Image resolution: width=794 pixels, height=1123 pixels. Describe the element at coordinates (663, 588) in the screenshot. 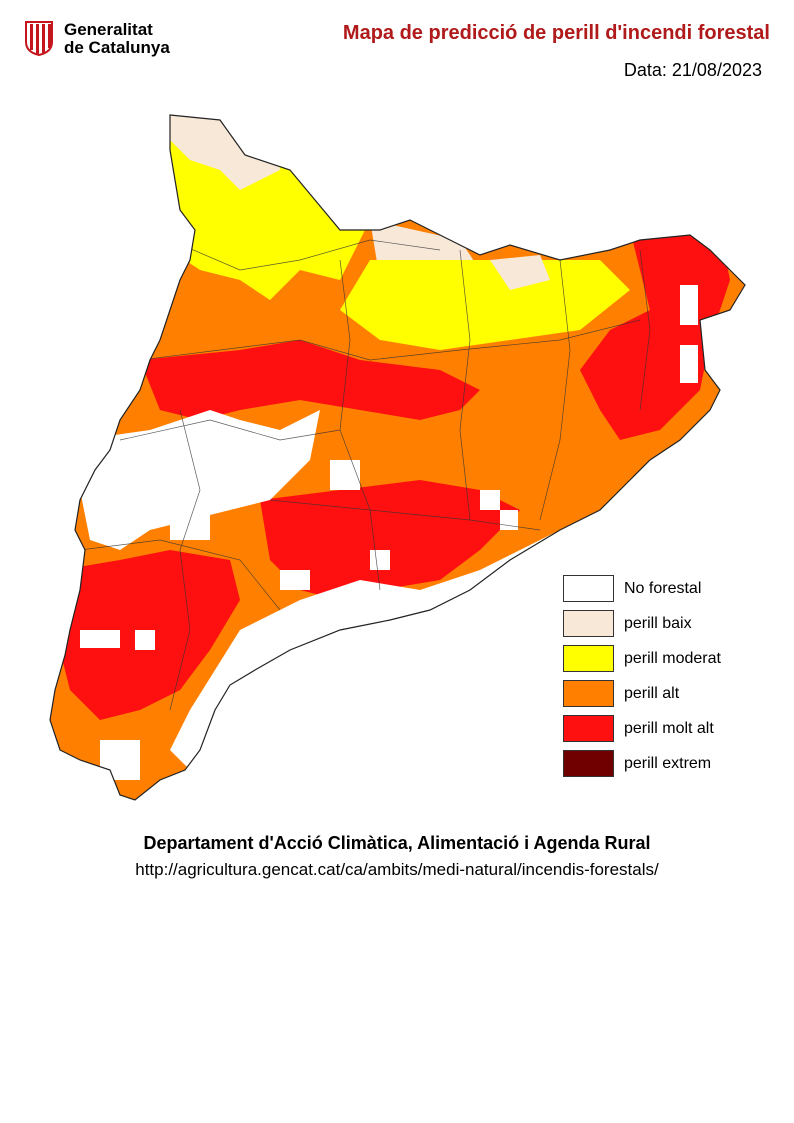

I see `legend-label: No forestal` at that location.